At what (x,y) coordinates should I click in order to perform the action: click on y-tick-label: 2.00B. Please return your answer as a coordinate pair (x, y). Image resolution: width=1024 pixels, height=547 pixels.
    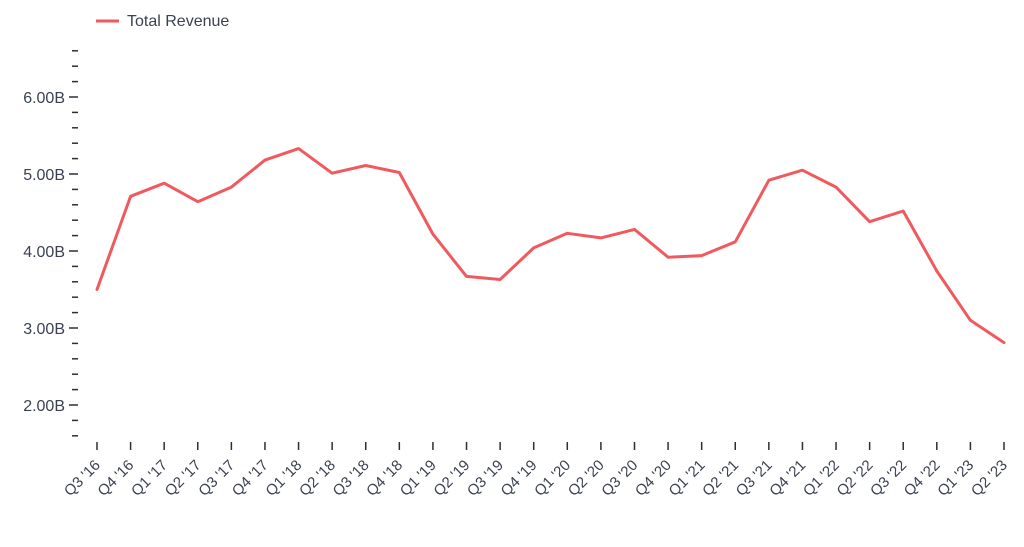
    Looking at the image, I should click on (44, 406).